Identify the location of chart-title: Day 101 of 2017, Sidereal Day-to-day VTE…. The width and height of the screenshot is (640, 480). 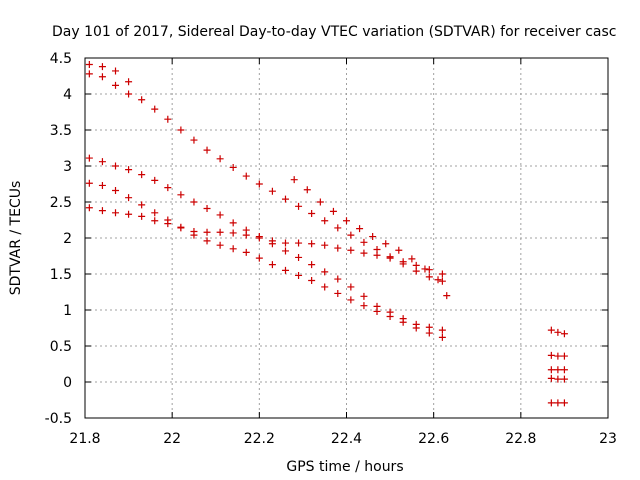
(334, 32).